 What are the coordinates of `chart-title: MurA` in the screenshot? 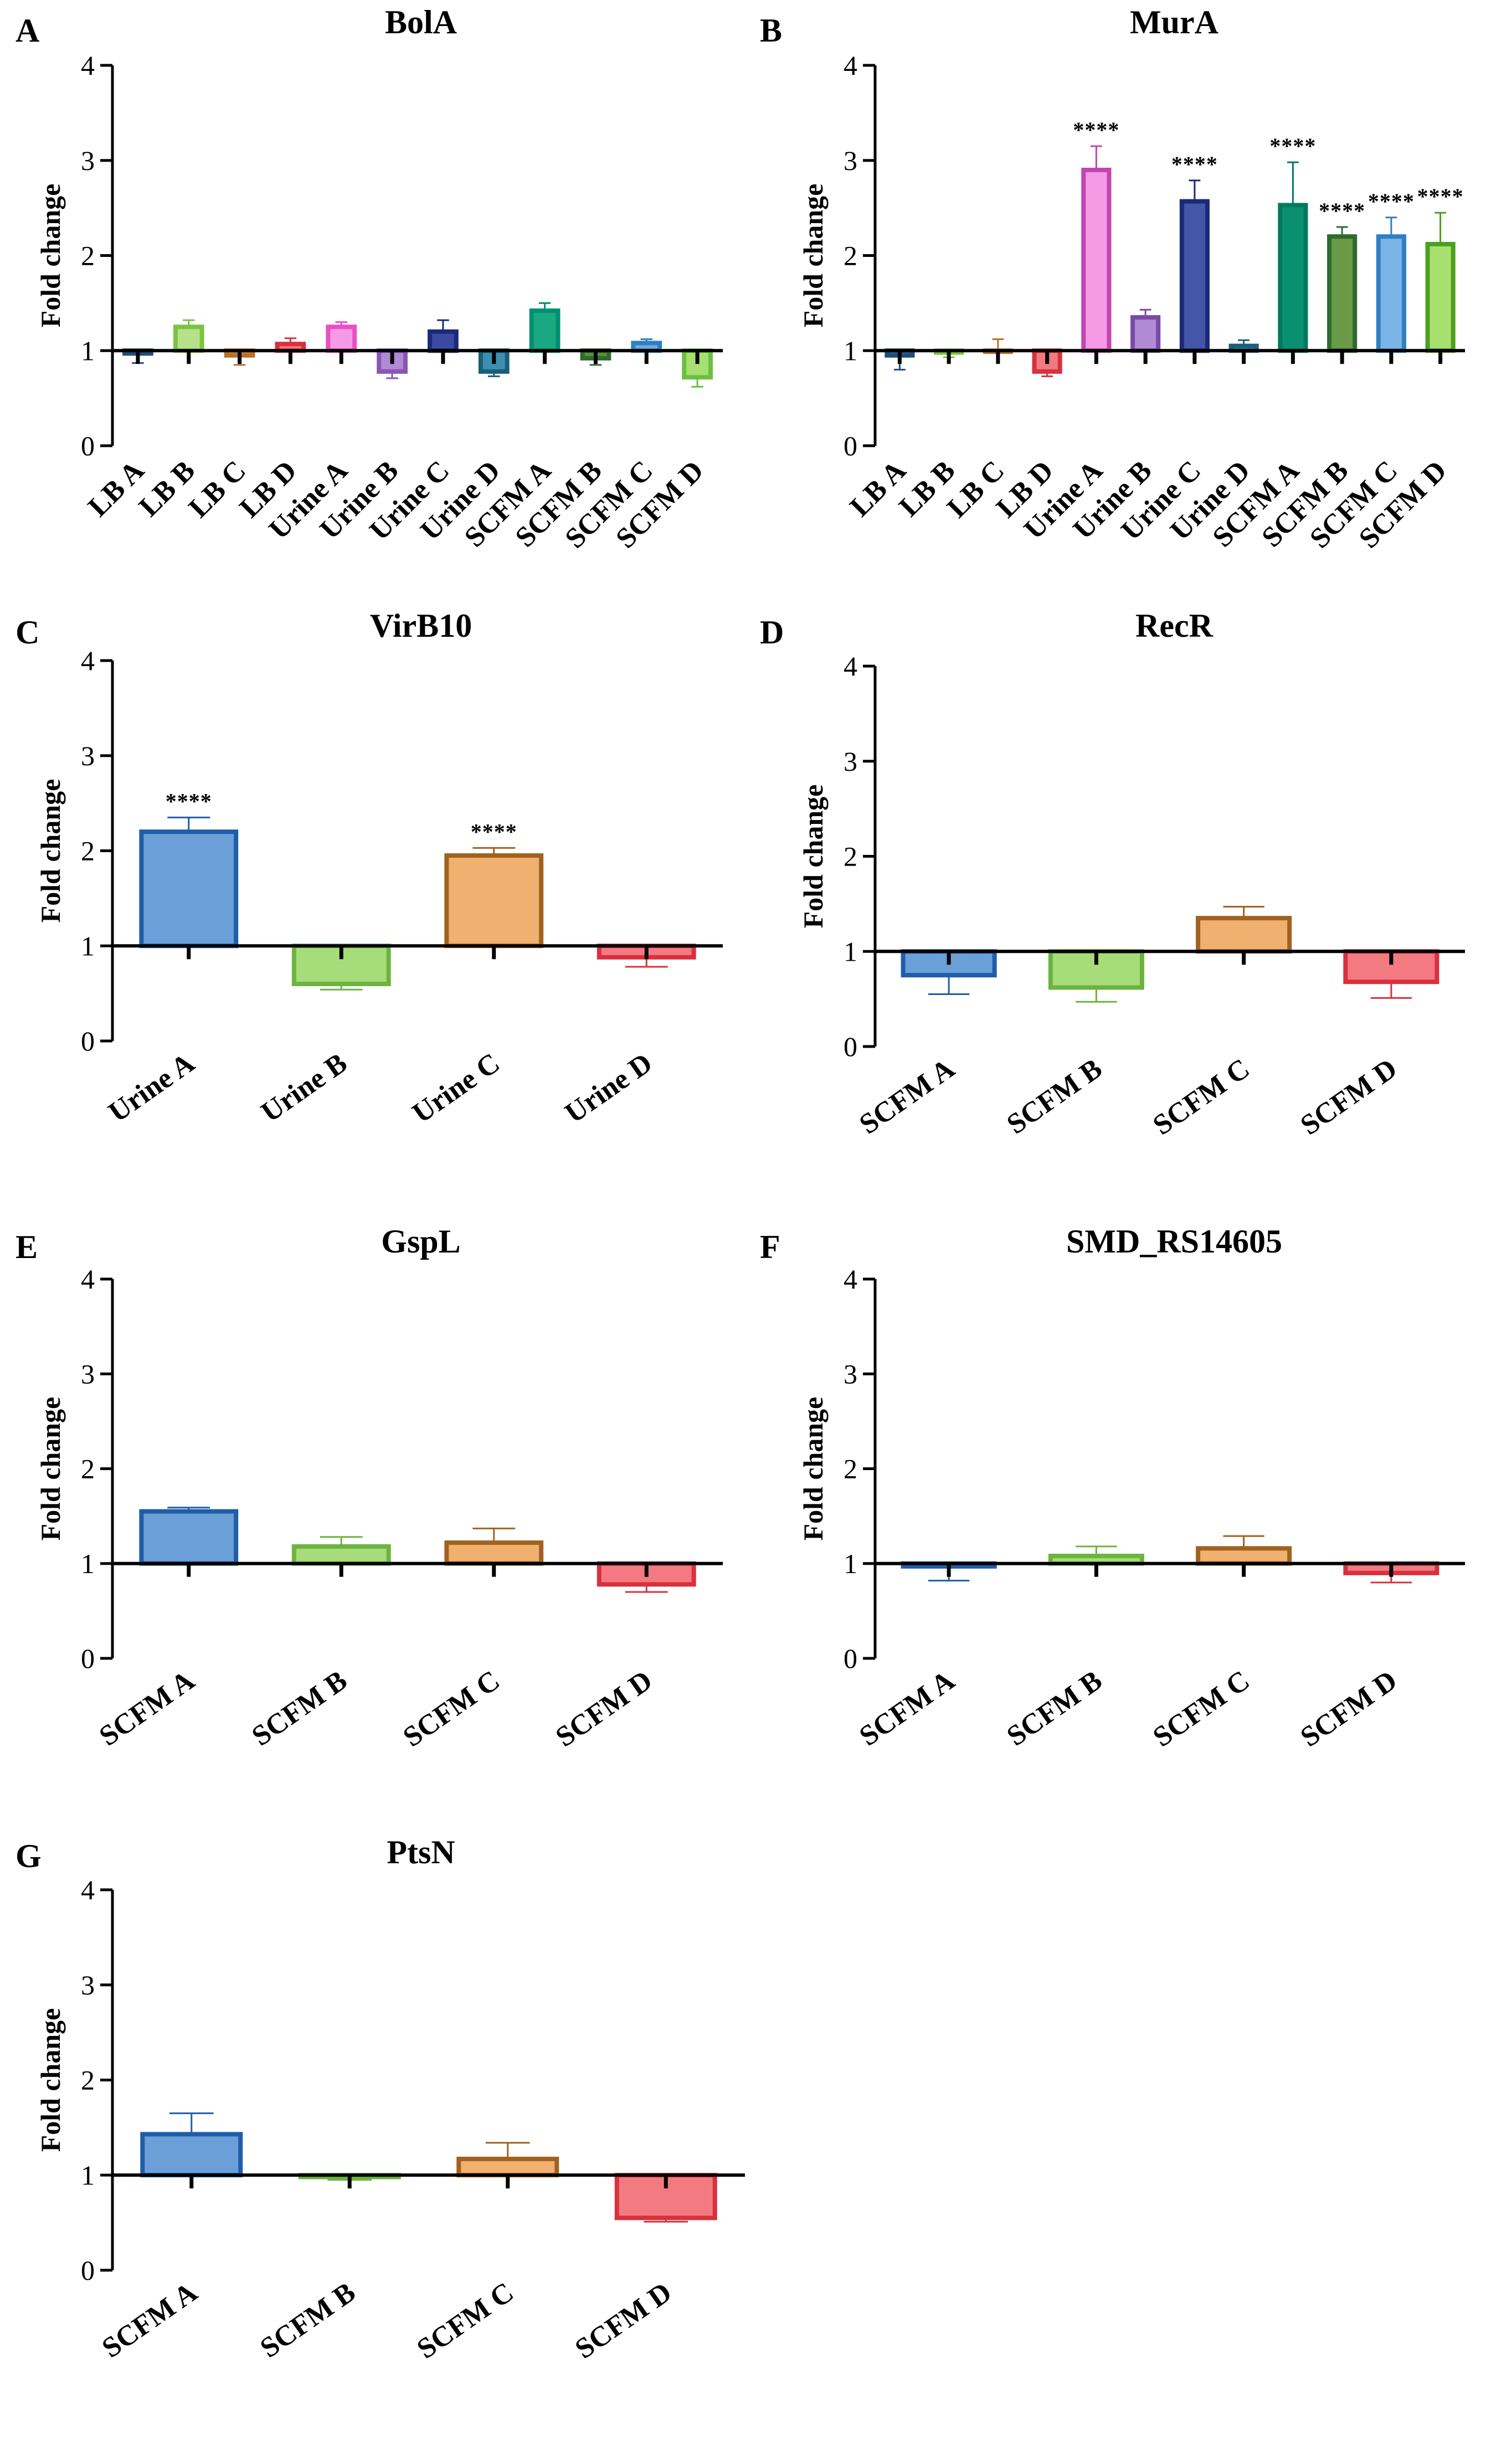 It's located at (1174, 22).